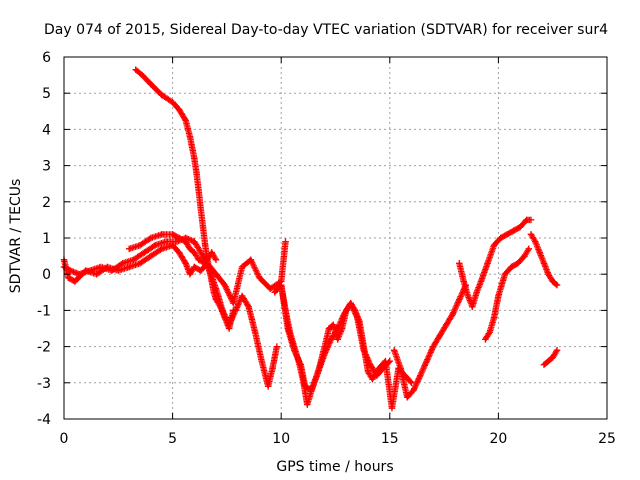  What do you see at coordinates (46, 130) in the screenshot?
I see `y-tick-label: 4` at bounding box center [46, 130].